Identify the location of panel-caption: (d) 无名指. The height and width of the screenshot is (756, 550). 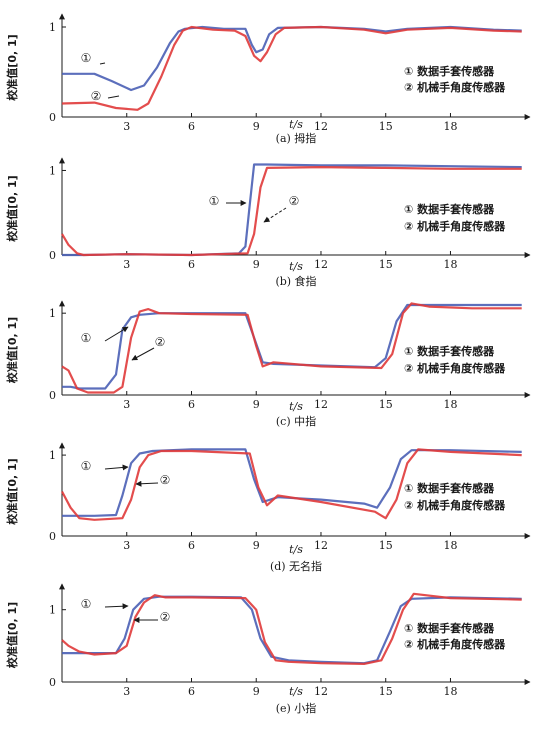
(296, 566).